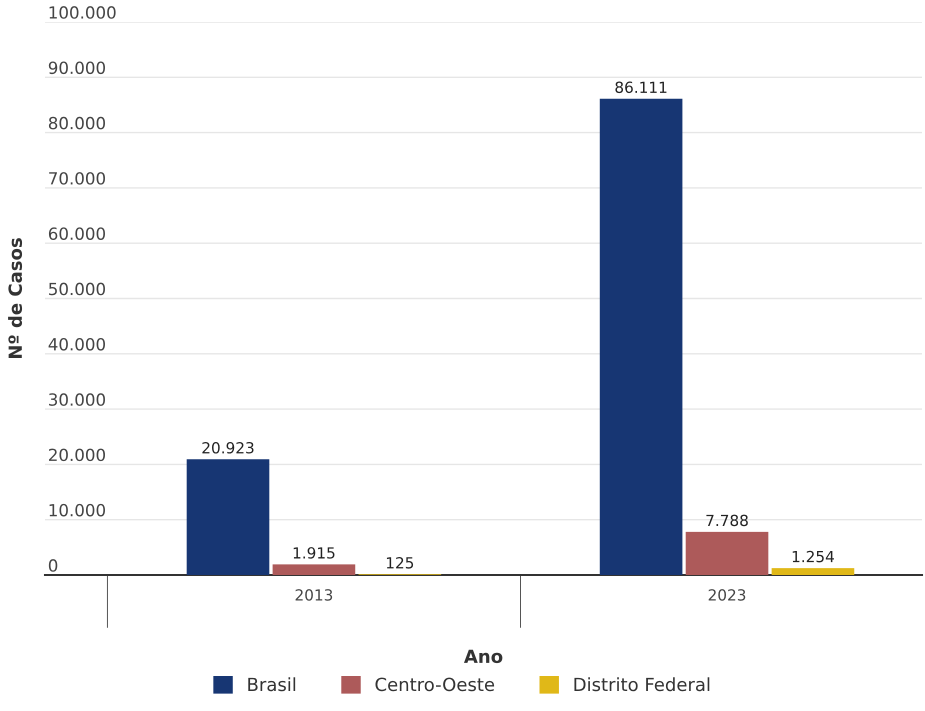 This screenshot has height=711, width=925. Describe the element at coordinates (483, 657) in the screenshot. I see `x-axis-title: Ano` at that location.